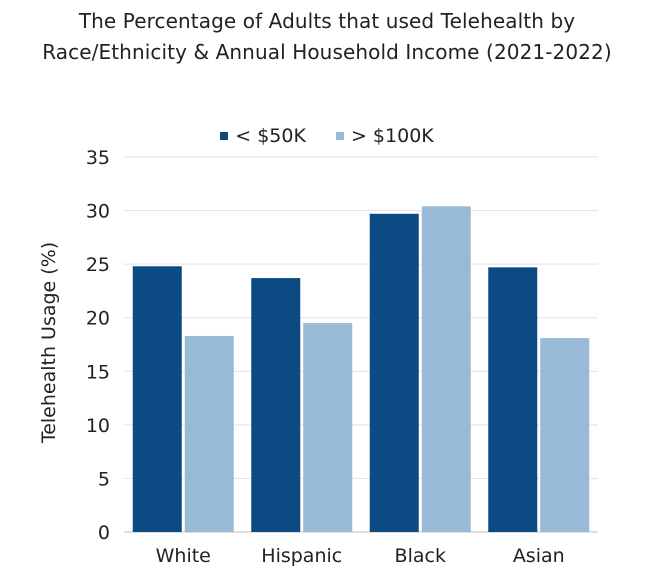 The image size is (654, 566). I want to click on y-axis-label: Telehealth Usage (%), so click(49, 343).